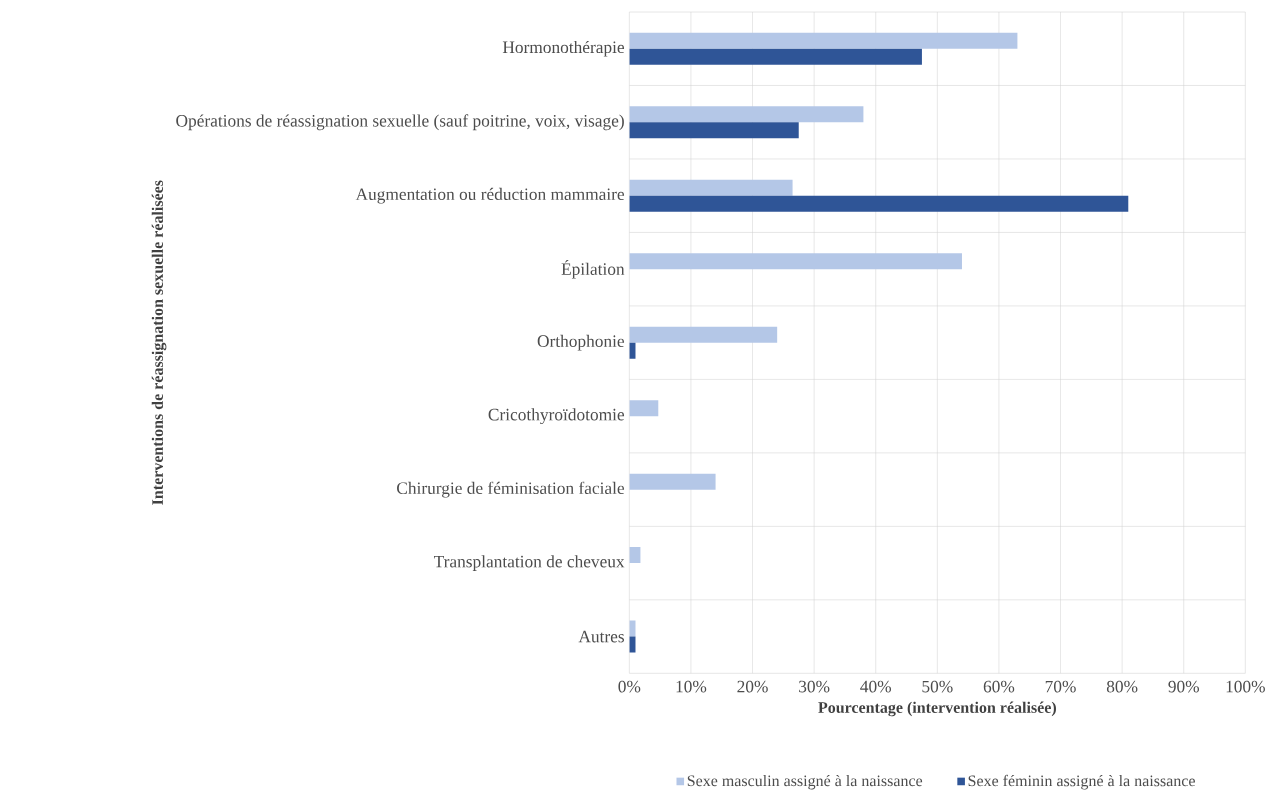  I want to click on y-tick-label: Opérations de réassignation sexuelle (sauf poitrine, voix, visage), so click(400, 122).